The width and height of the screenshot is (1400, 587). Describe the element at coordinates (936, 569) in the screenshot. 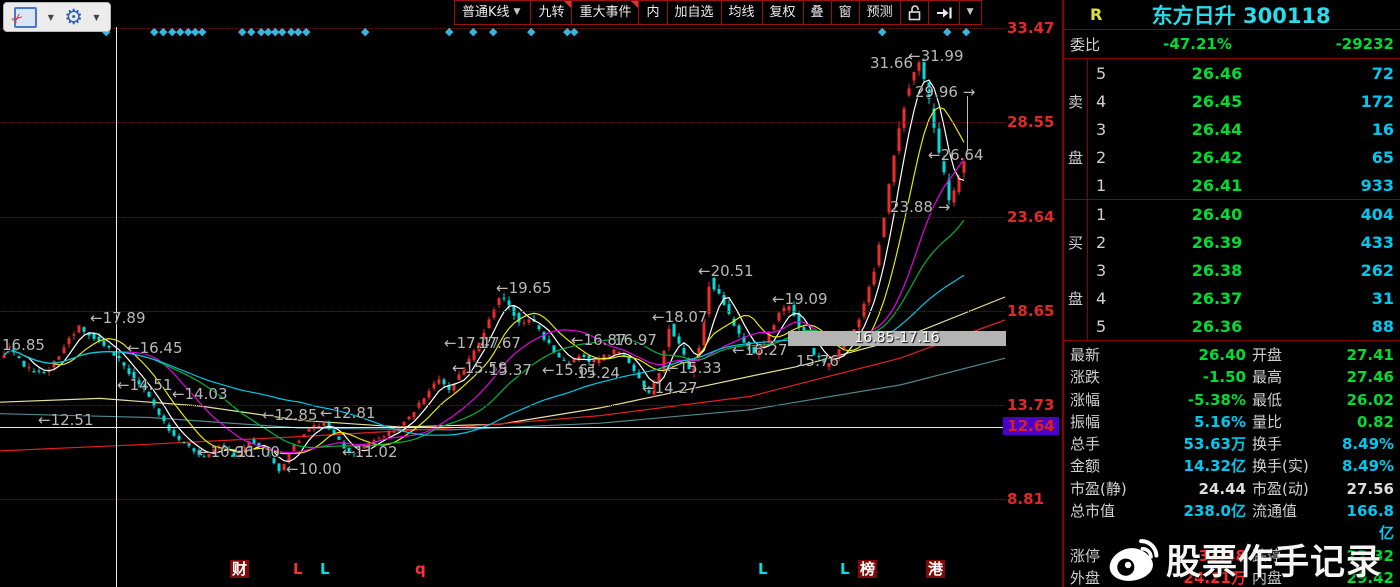

I see `event-marker-港: 港` at that location.